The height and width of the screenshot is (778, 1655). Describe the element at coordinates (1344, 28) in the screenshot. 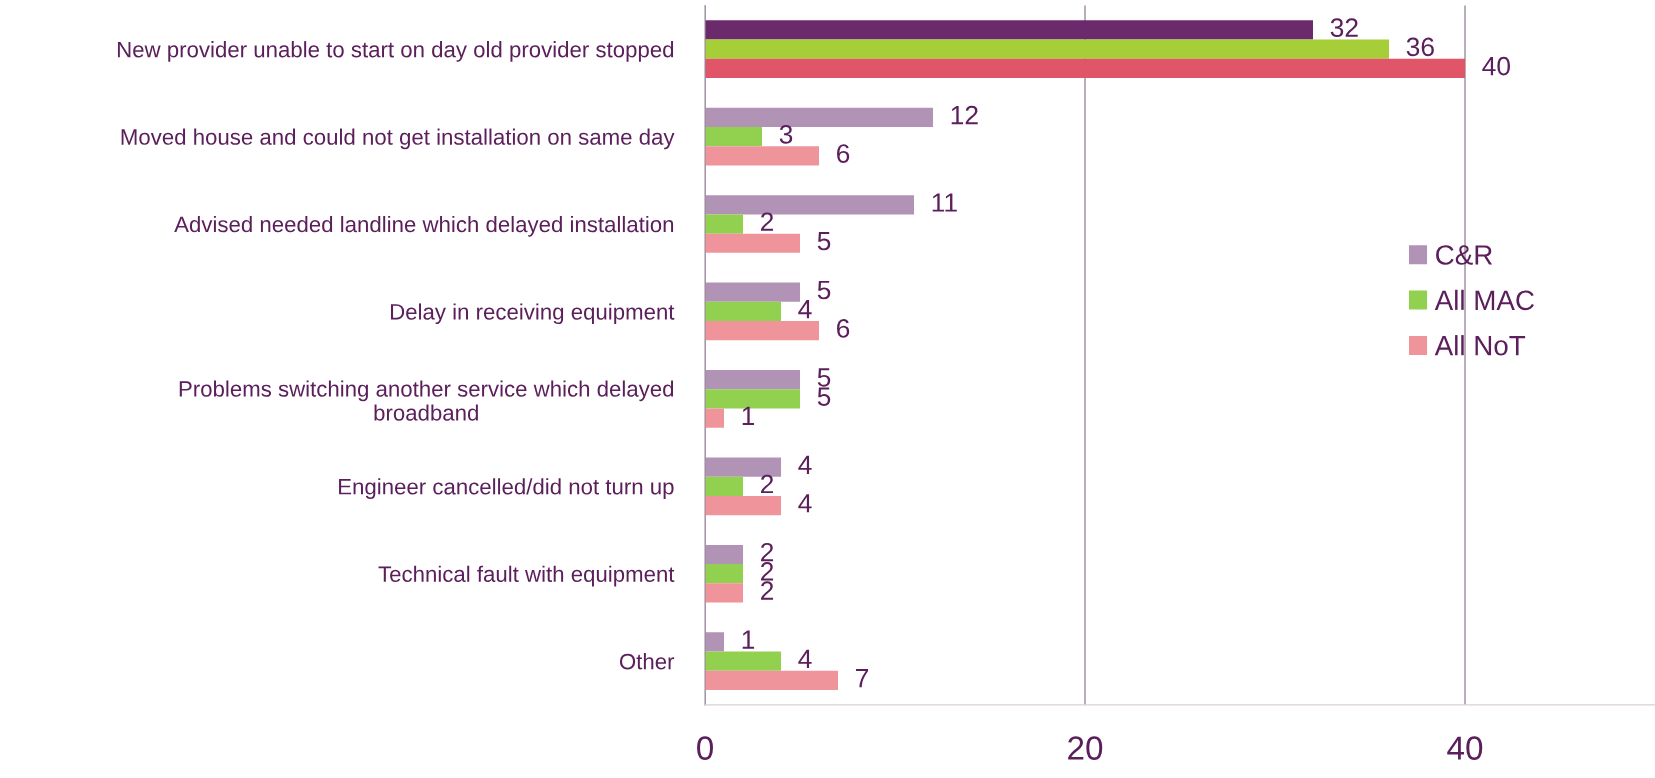

I see `data-label: 32` at that location.